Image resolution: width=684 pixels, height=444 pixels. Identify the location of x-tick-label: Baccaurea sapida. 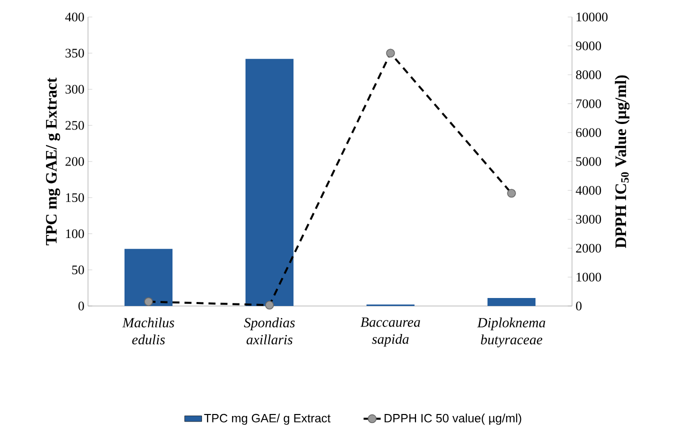
(390, 332).